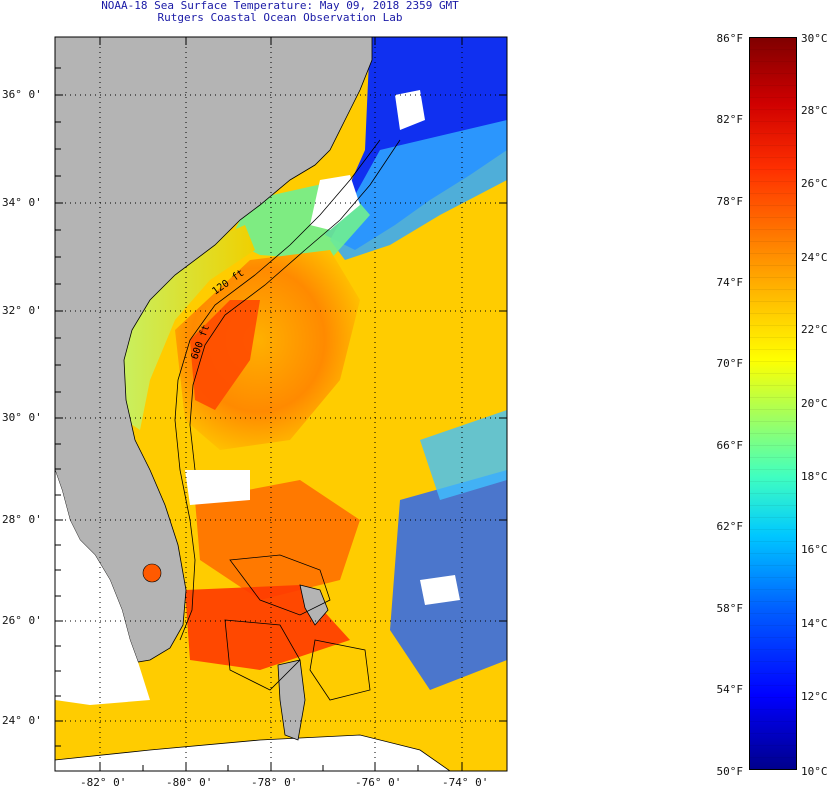 The image size is (832, 793). What do you see at coordinates (22, 720) in the screenshot?
I see `lat-label: 24° 0'` at bounding box center [22, 720].